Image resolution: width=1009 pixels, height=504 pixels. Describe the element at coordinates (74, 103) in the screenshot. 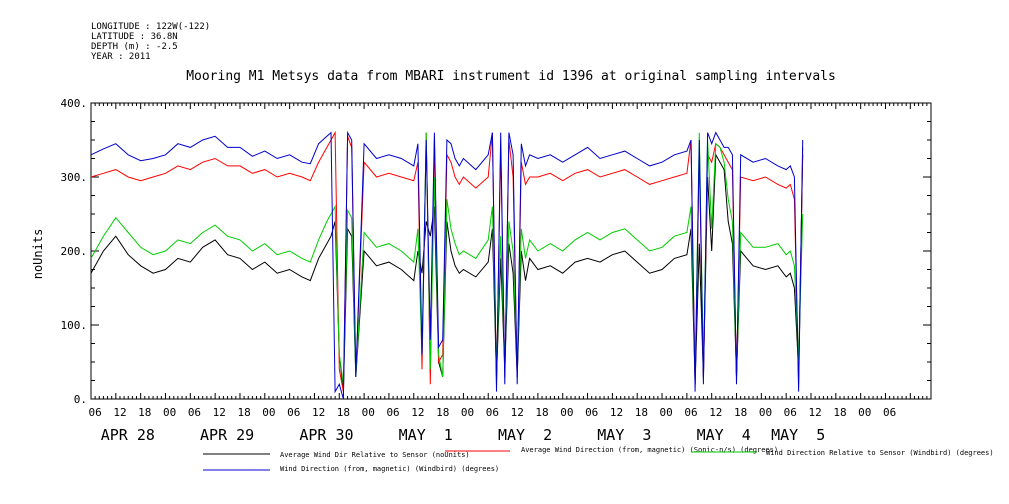

I see `y-tick-label: 400.` at that location.